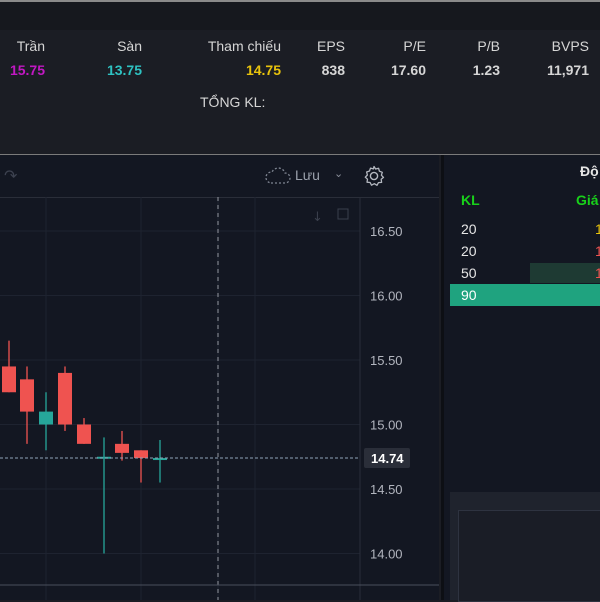 The image size is (600, 602). Describe the element at coordinates (330, 46) in the screenshot. I see `stat-label-eps: EPS` at that location.